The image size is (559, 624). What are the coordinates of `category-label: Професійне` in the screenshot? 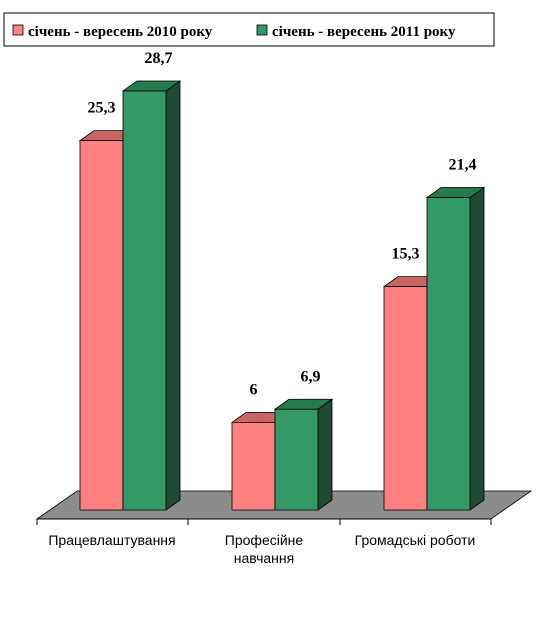 It's located at (264, 540).